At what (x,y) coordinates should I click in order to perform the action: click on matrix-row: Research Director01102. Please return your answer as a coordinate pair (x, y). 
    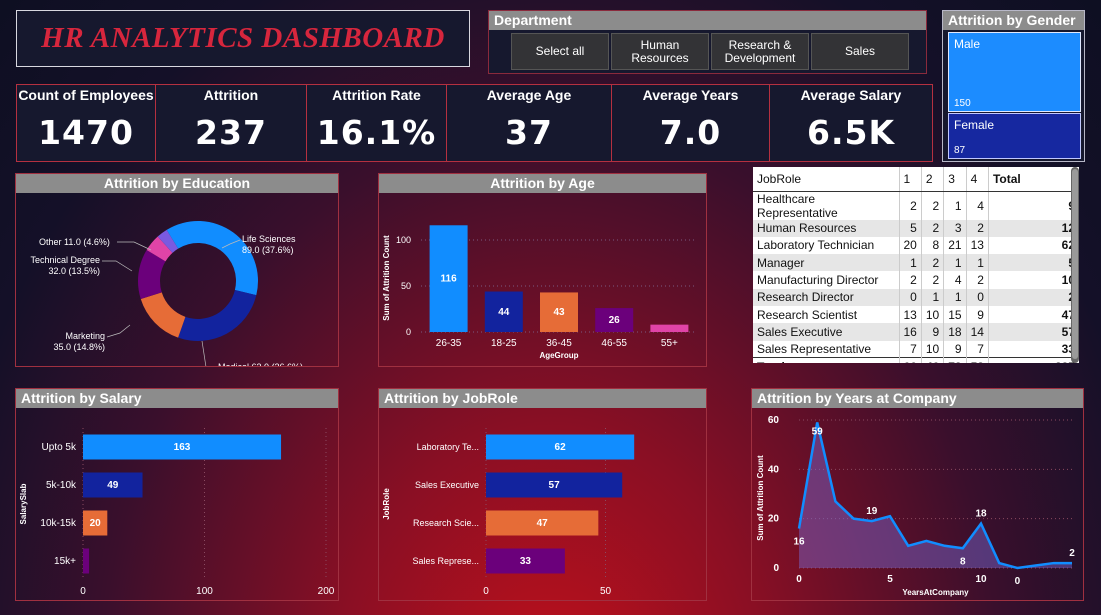
    Looking at the image, I should click on (916, 297).